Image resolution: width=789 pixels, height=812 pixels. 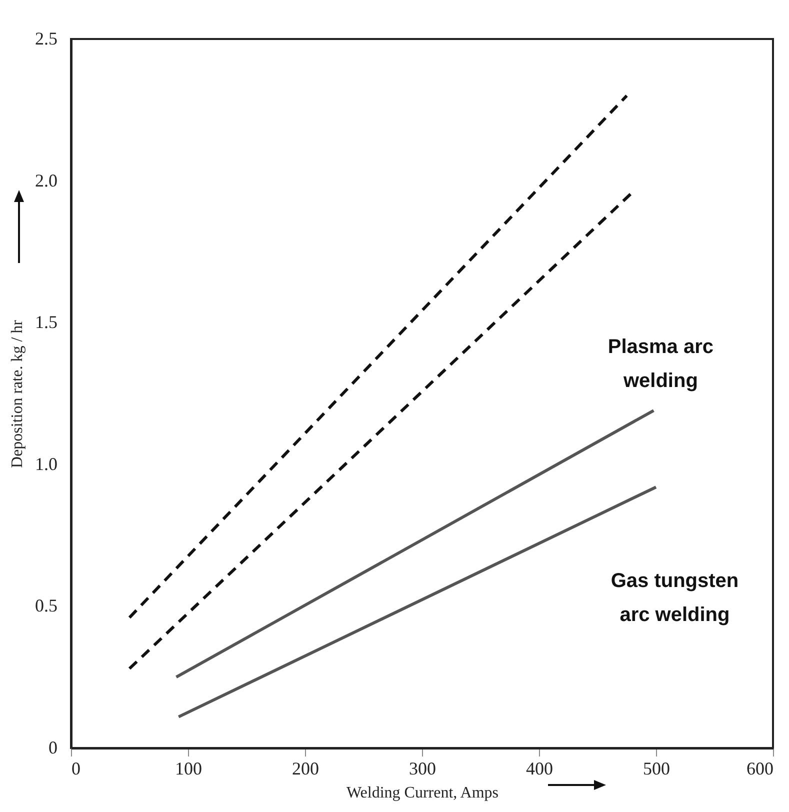 What do you see at coordinates (17, 393) in the screenshot?
I see `y-axis-title: Deposition rate. kg / hr` at bounding box center [17, 393].